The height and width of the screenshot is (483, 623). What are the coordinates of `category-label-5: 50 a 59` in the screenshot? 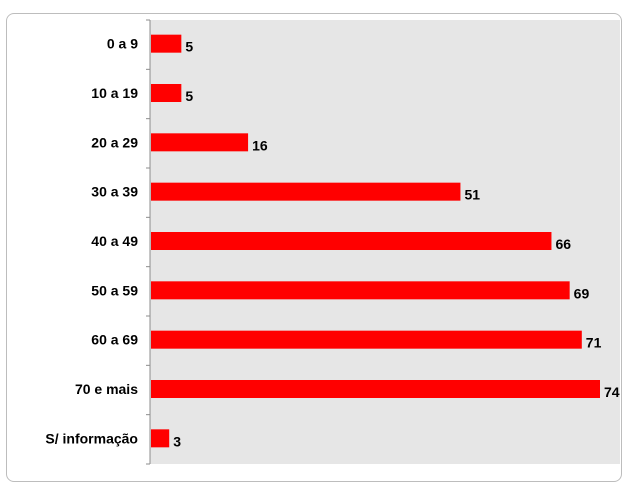 It's located at (114, 290).